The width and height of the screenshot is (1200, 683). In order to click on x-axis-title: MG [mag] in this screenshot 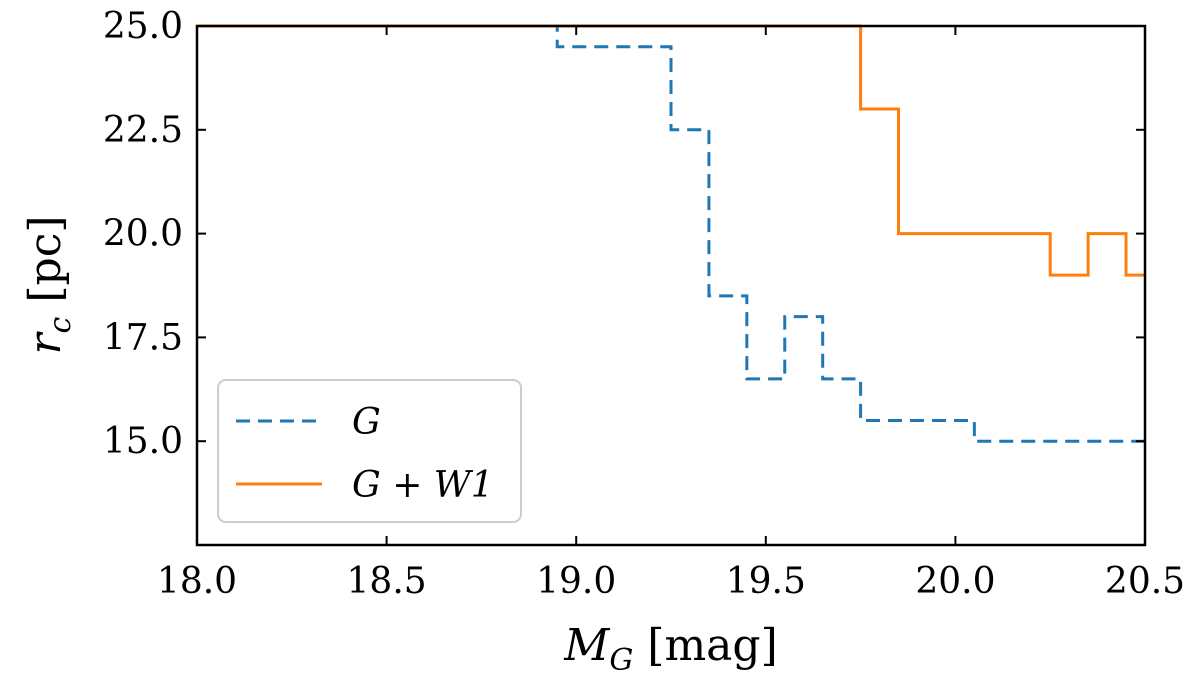, I will do `click(670, 649)`.